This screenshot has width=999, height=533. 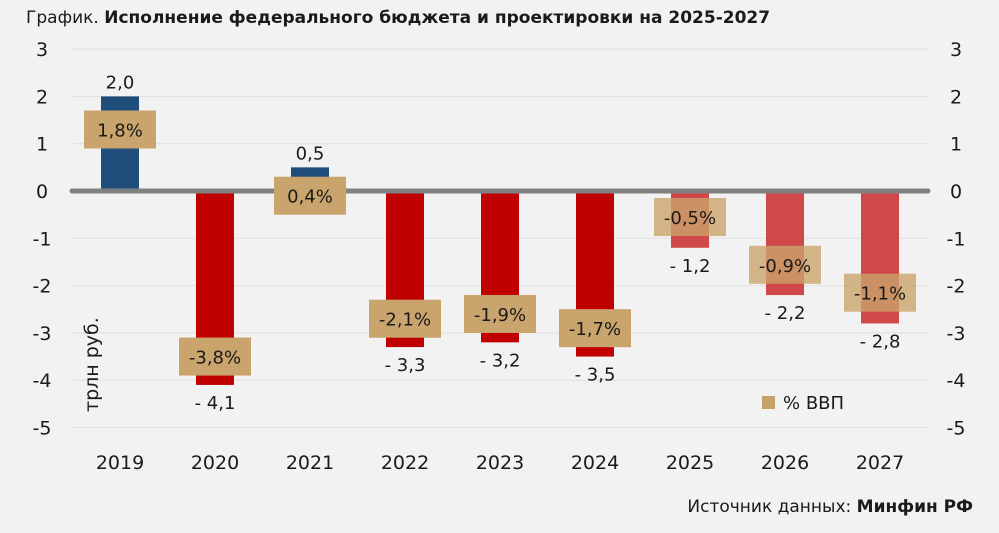 I want to click on gdp-pct-label: 1,8%, so click(x=120, y=131).